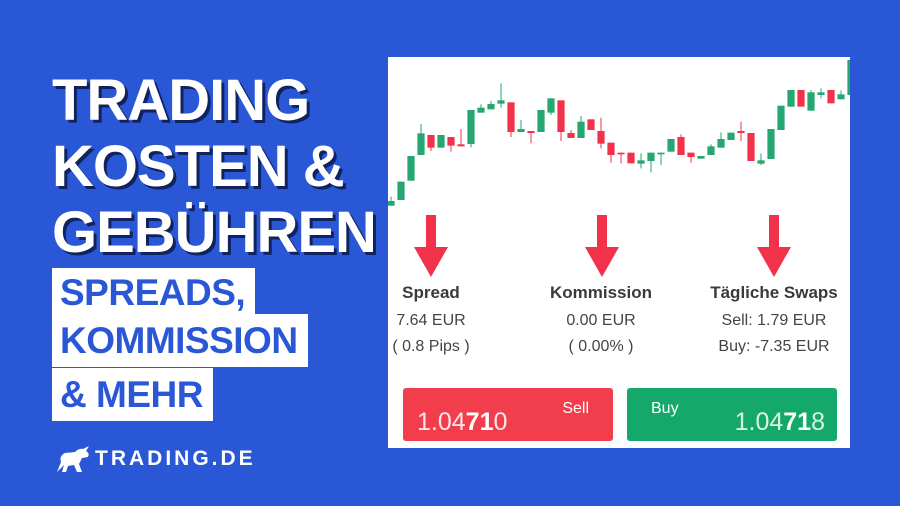 The width and height of the screenshot is (900, 506). Describe the element at coordinates (431, 346) in the screenshot. I see `spread-pips: ( 0.8 Pips )` at that location.